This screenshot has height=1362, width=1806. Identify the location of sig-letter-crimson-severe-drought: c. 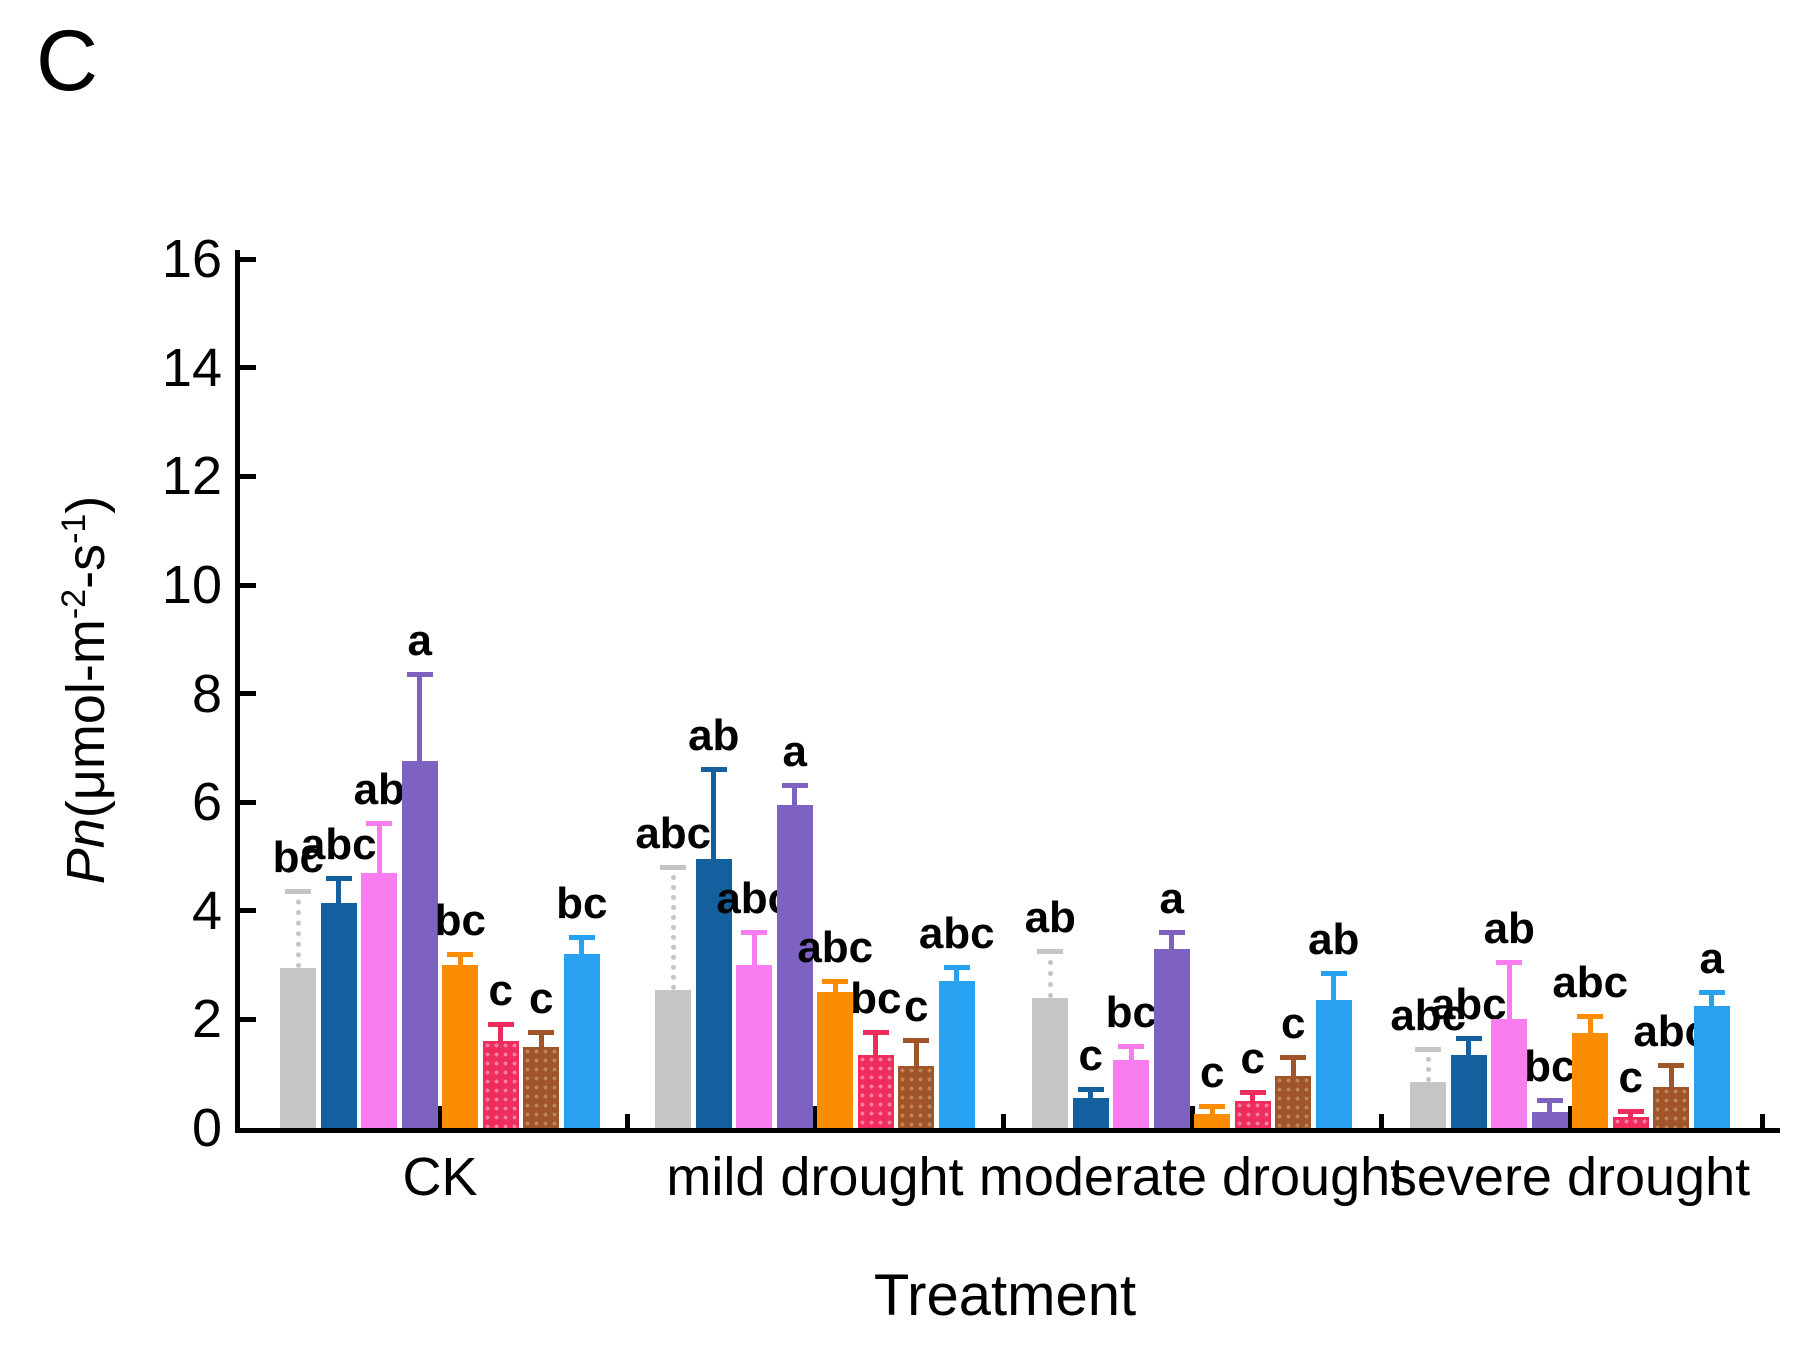
(1630, 1077).